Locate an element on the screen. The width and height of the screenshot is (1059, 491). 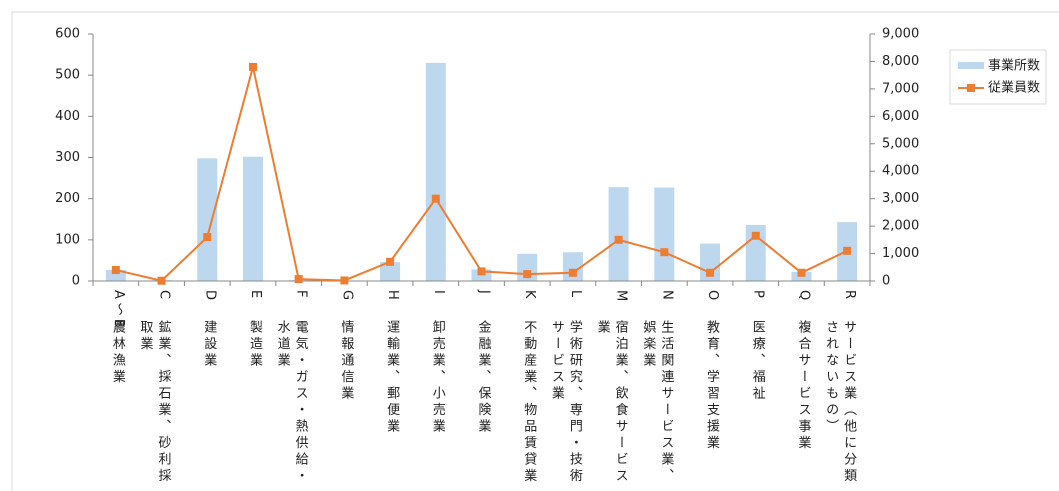
y2-tick-label: 8,000 is located at coordinates (900, 61).